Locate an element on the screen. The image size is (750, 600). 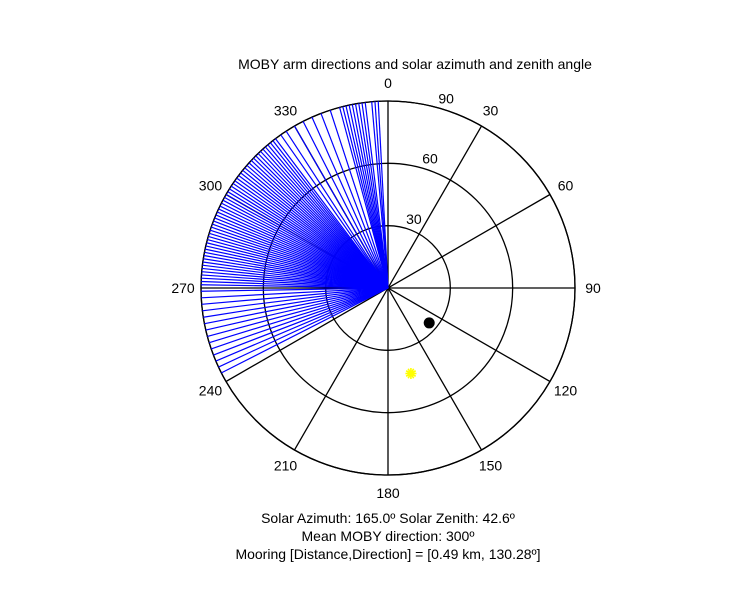
angle-tick-label: 150 is located at coordinates (491, 466).